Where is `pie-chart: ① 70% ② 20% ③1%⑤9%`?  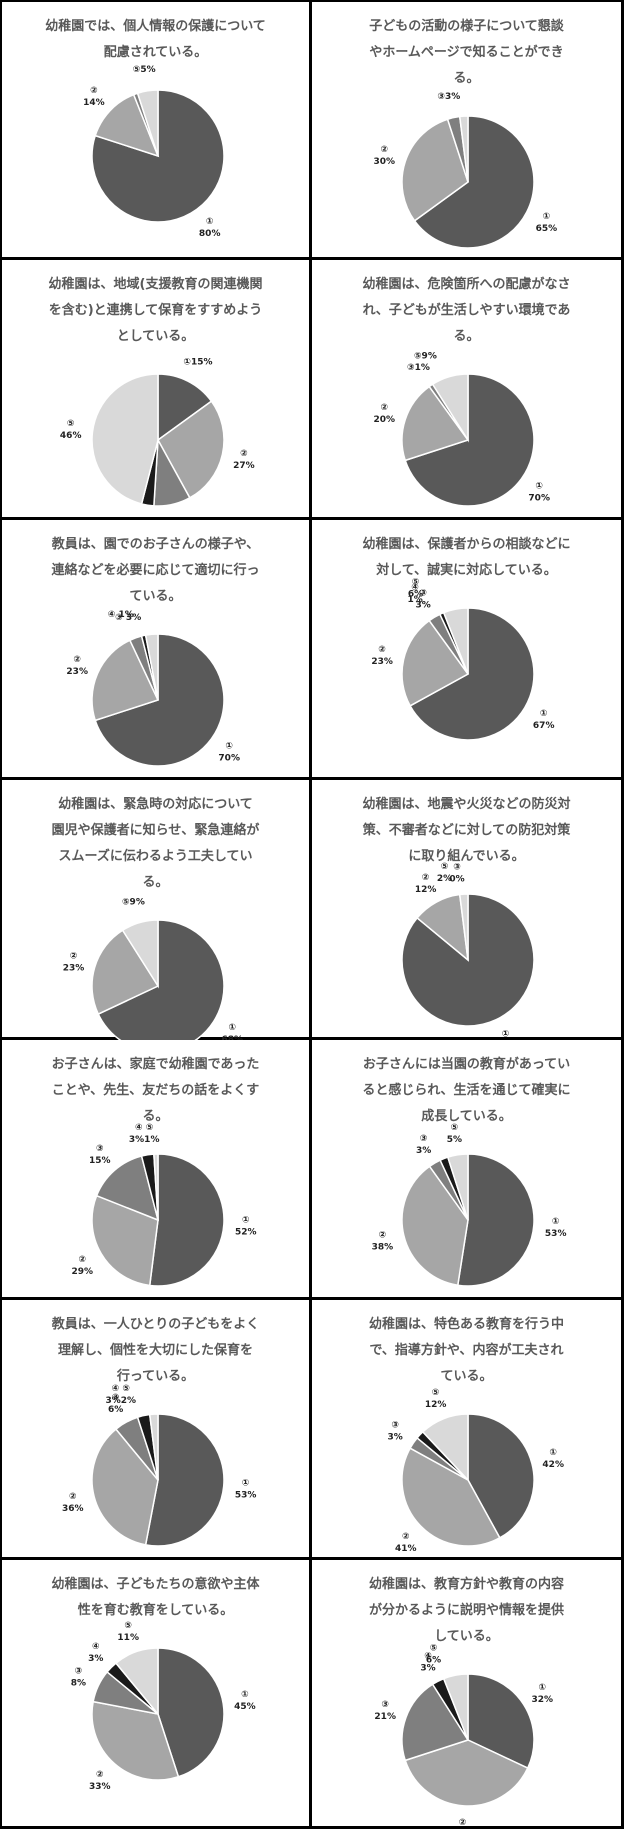 pie-chart: ① 70% ② 20% ③1%⑤9% is located at coordinates (462, 429).